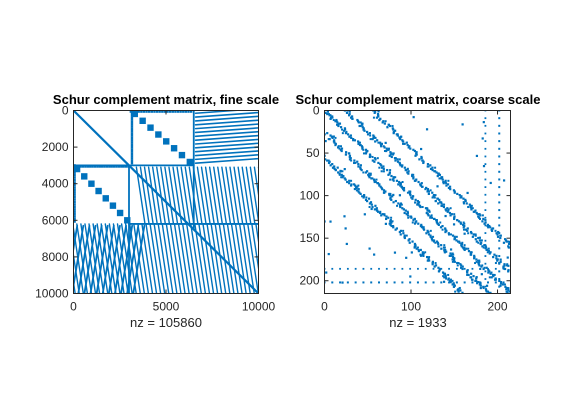 Image resolution: width=570 pixels, height=420 pixels. I want to click on x-tick-label: 200, so click(498, 307).